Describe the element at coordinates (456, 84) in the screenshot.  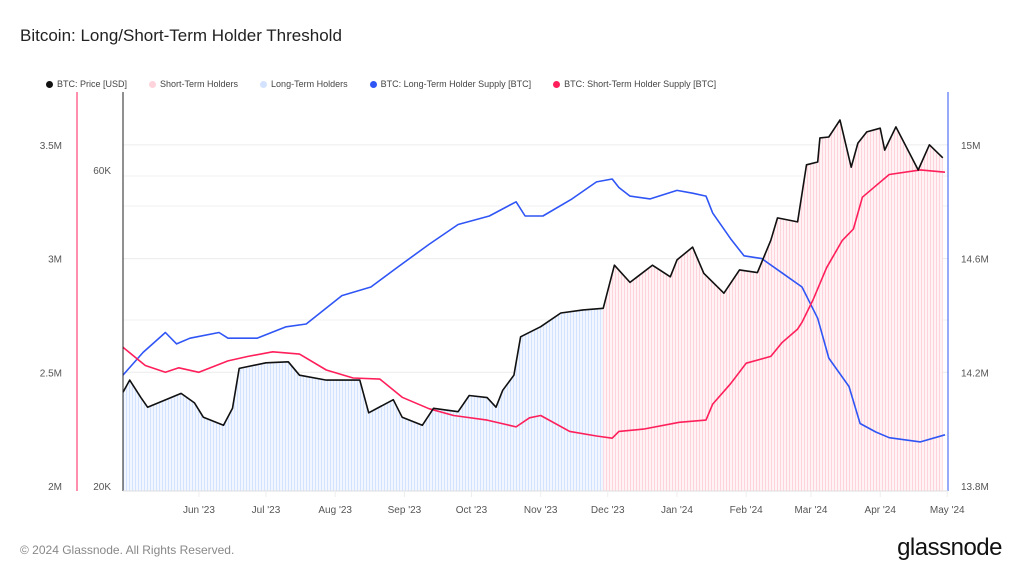
I see `legend-label: BTC: Long-Term Holder Supply [BTC]` at that location.